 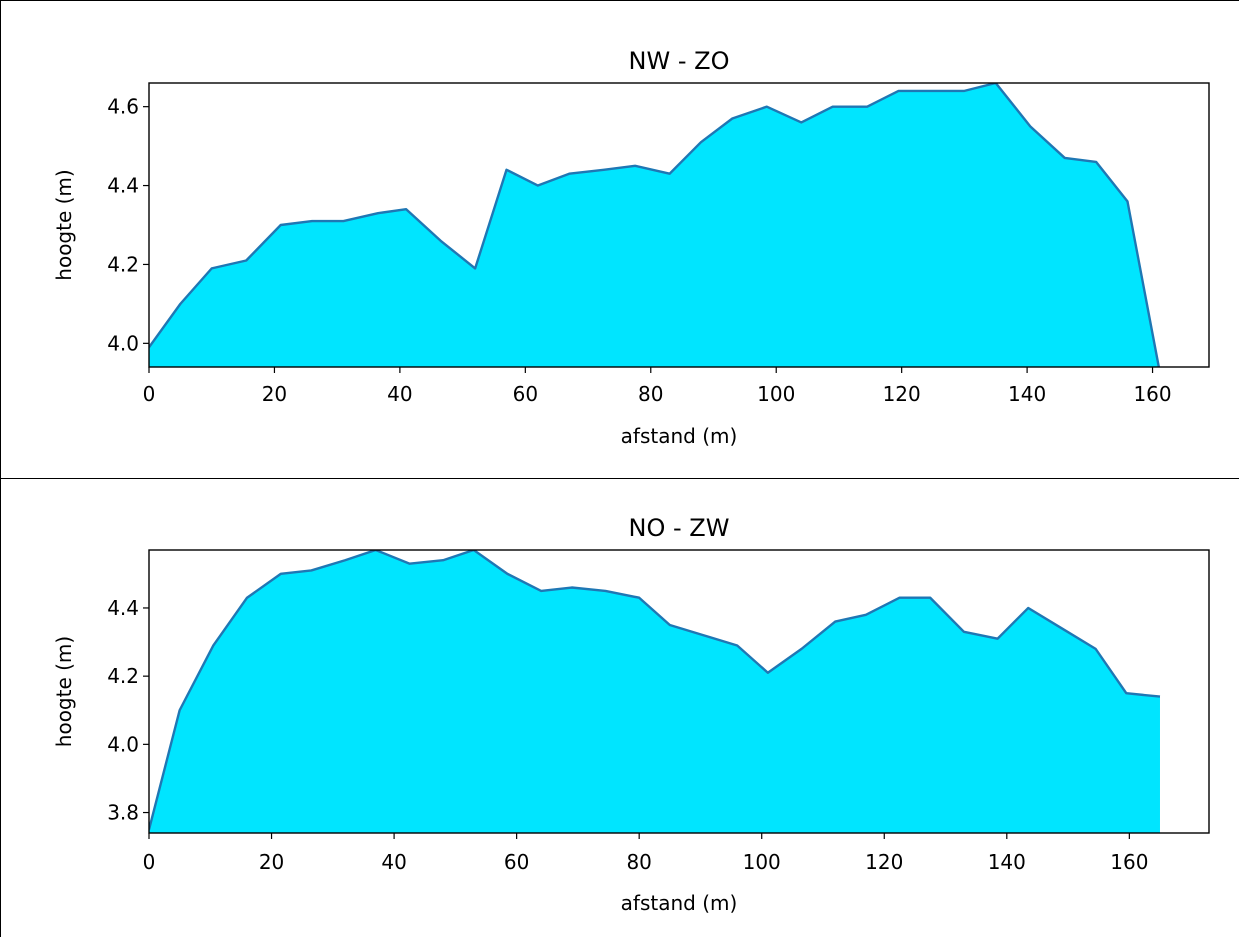 I want to click on y-tick-label: 3.8, so click(x=123, y=813).